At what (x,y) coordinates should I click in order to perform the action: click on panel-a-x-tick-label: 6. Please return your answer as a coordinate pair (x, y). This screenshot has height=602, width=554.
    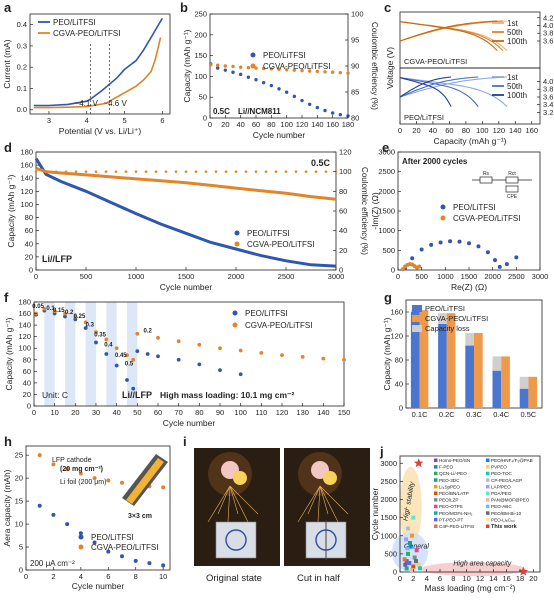
    Looking at the image, I should click on (162, 120).